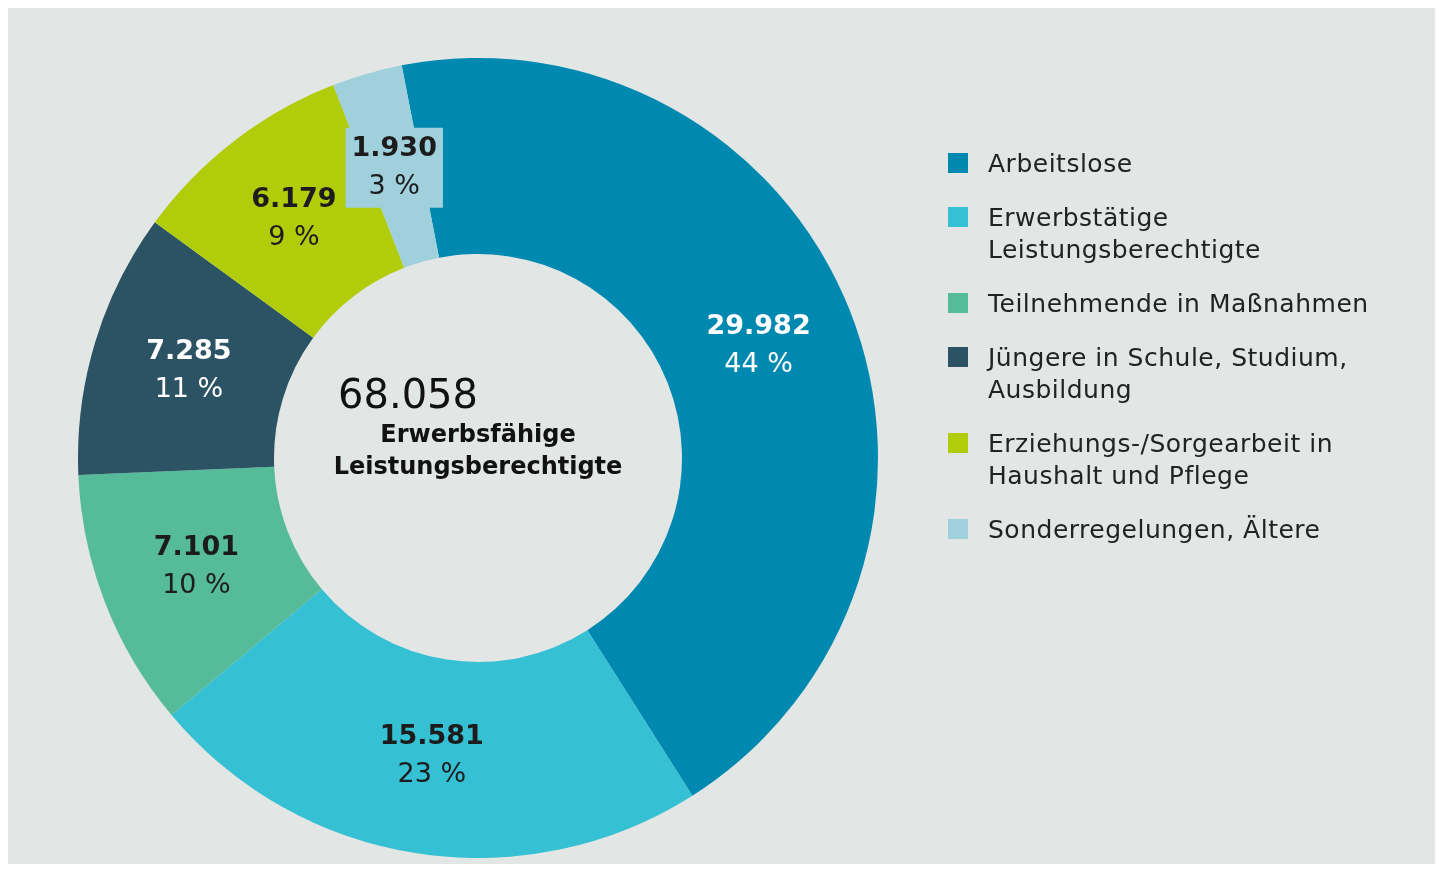 The image size is (1443, 872). I want to click on legend-label: Erwerbstätige Leistungsberechtigte, so click(1125, 234).